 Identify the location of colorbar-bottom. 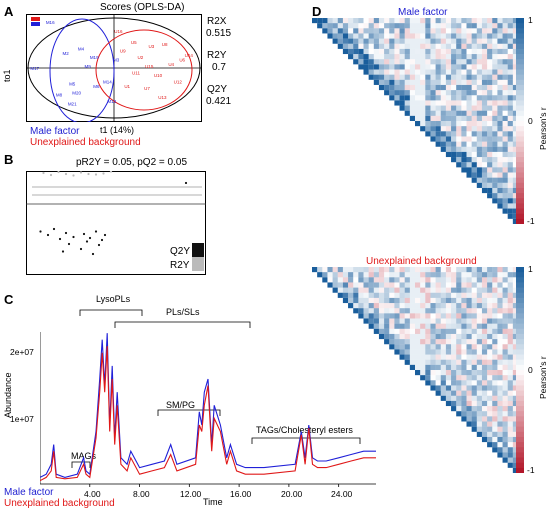
(520, 370).